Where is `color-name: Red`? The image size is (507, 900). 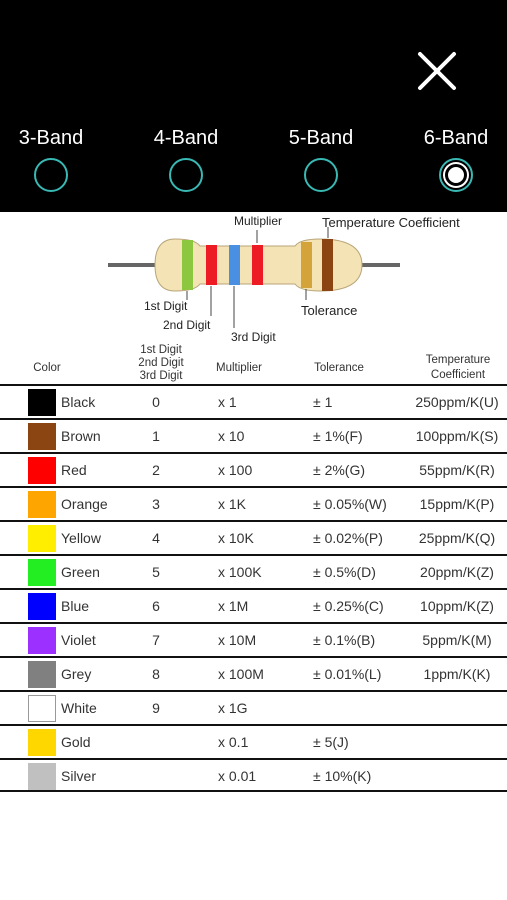 color-name: Red is located at coordinates (74, 470).